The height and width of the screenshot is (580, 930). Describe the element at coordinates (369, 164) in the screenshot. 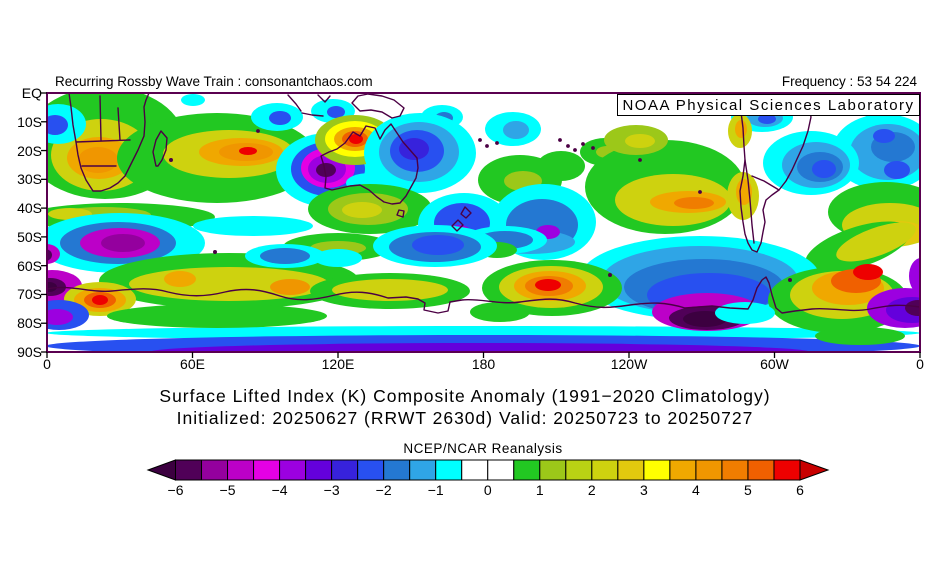

I see `coast-australia` at that location.